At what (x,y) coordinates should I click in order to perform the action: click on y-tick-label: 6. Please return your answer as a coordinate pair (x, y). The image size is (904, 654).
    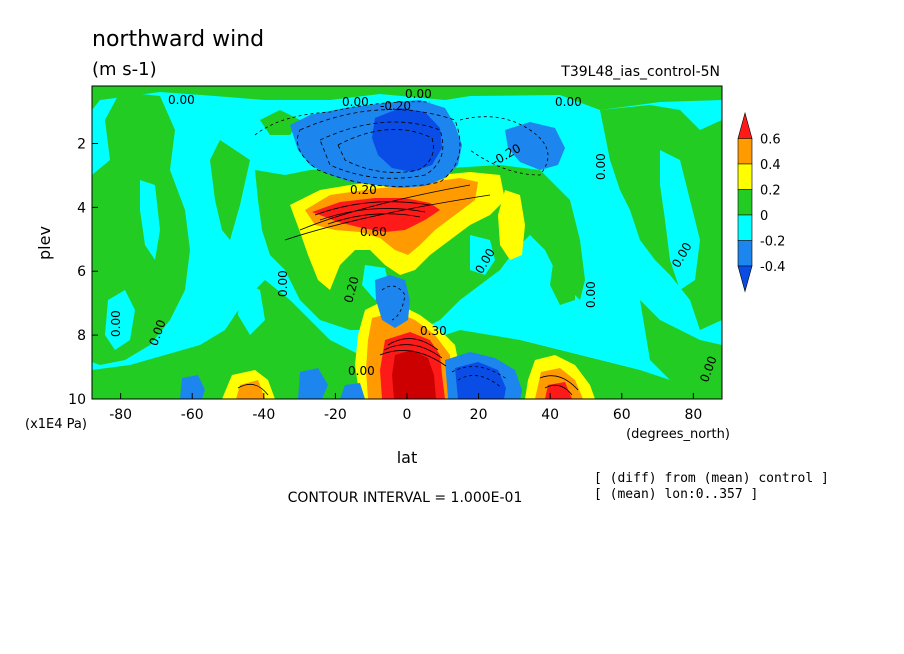
    Looking at the image, I should click on (81, 272).